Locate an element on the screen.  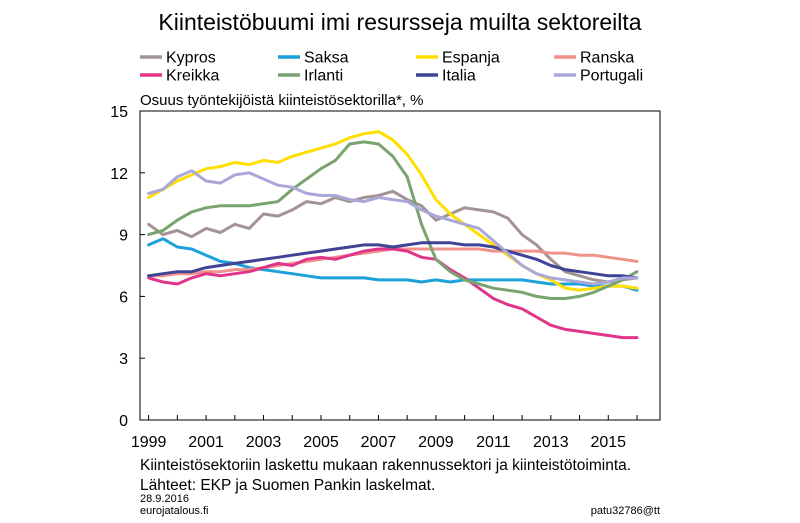
y-tick-label: 12 is located at coordinates (119, 174).